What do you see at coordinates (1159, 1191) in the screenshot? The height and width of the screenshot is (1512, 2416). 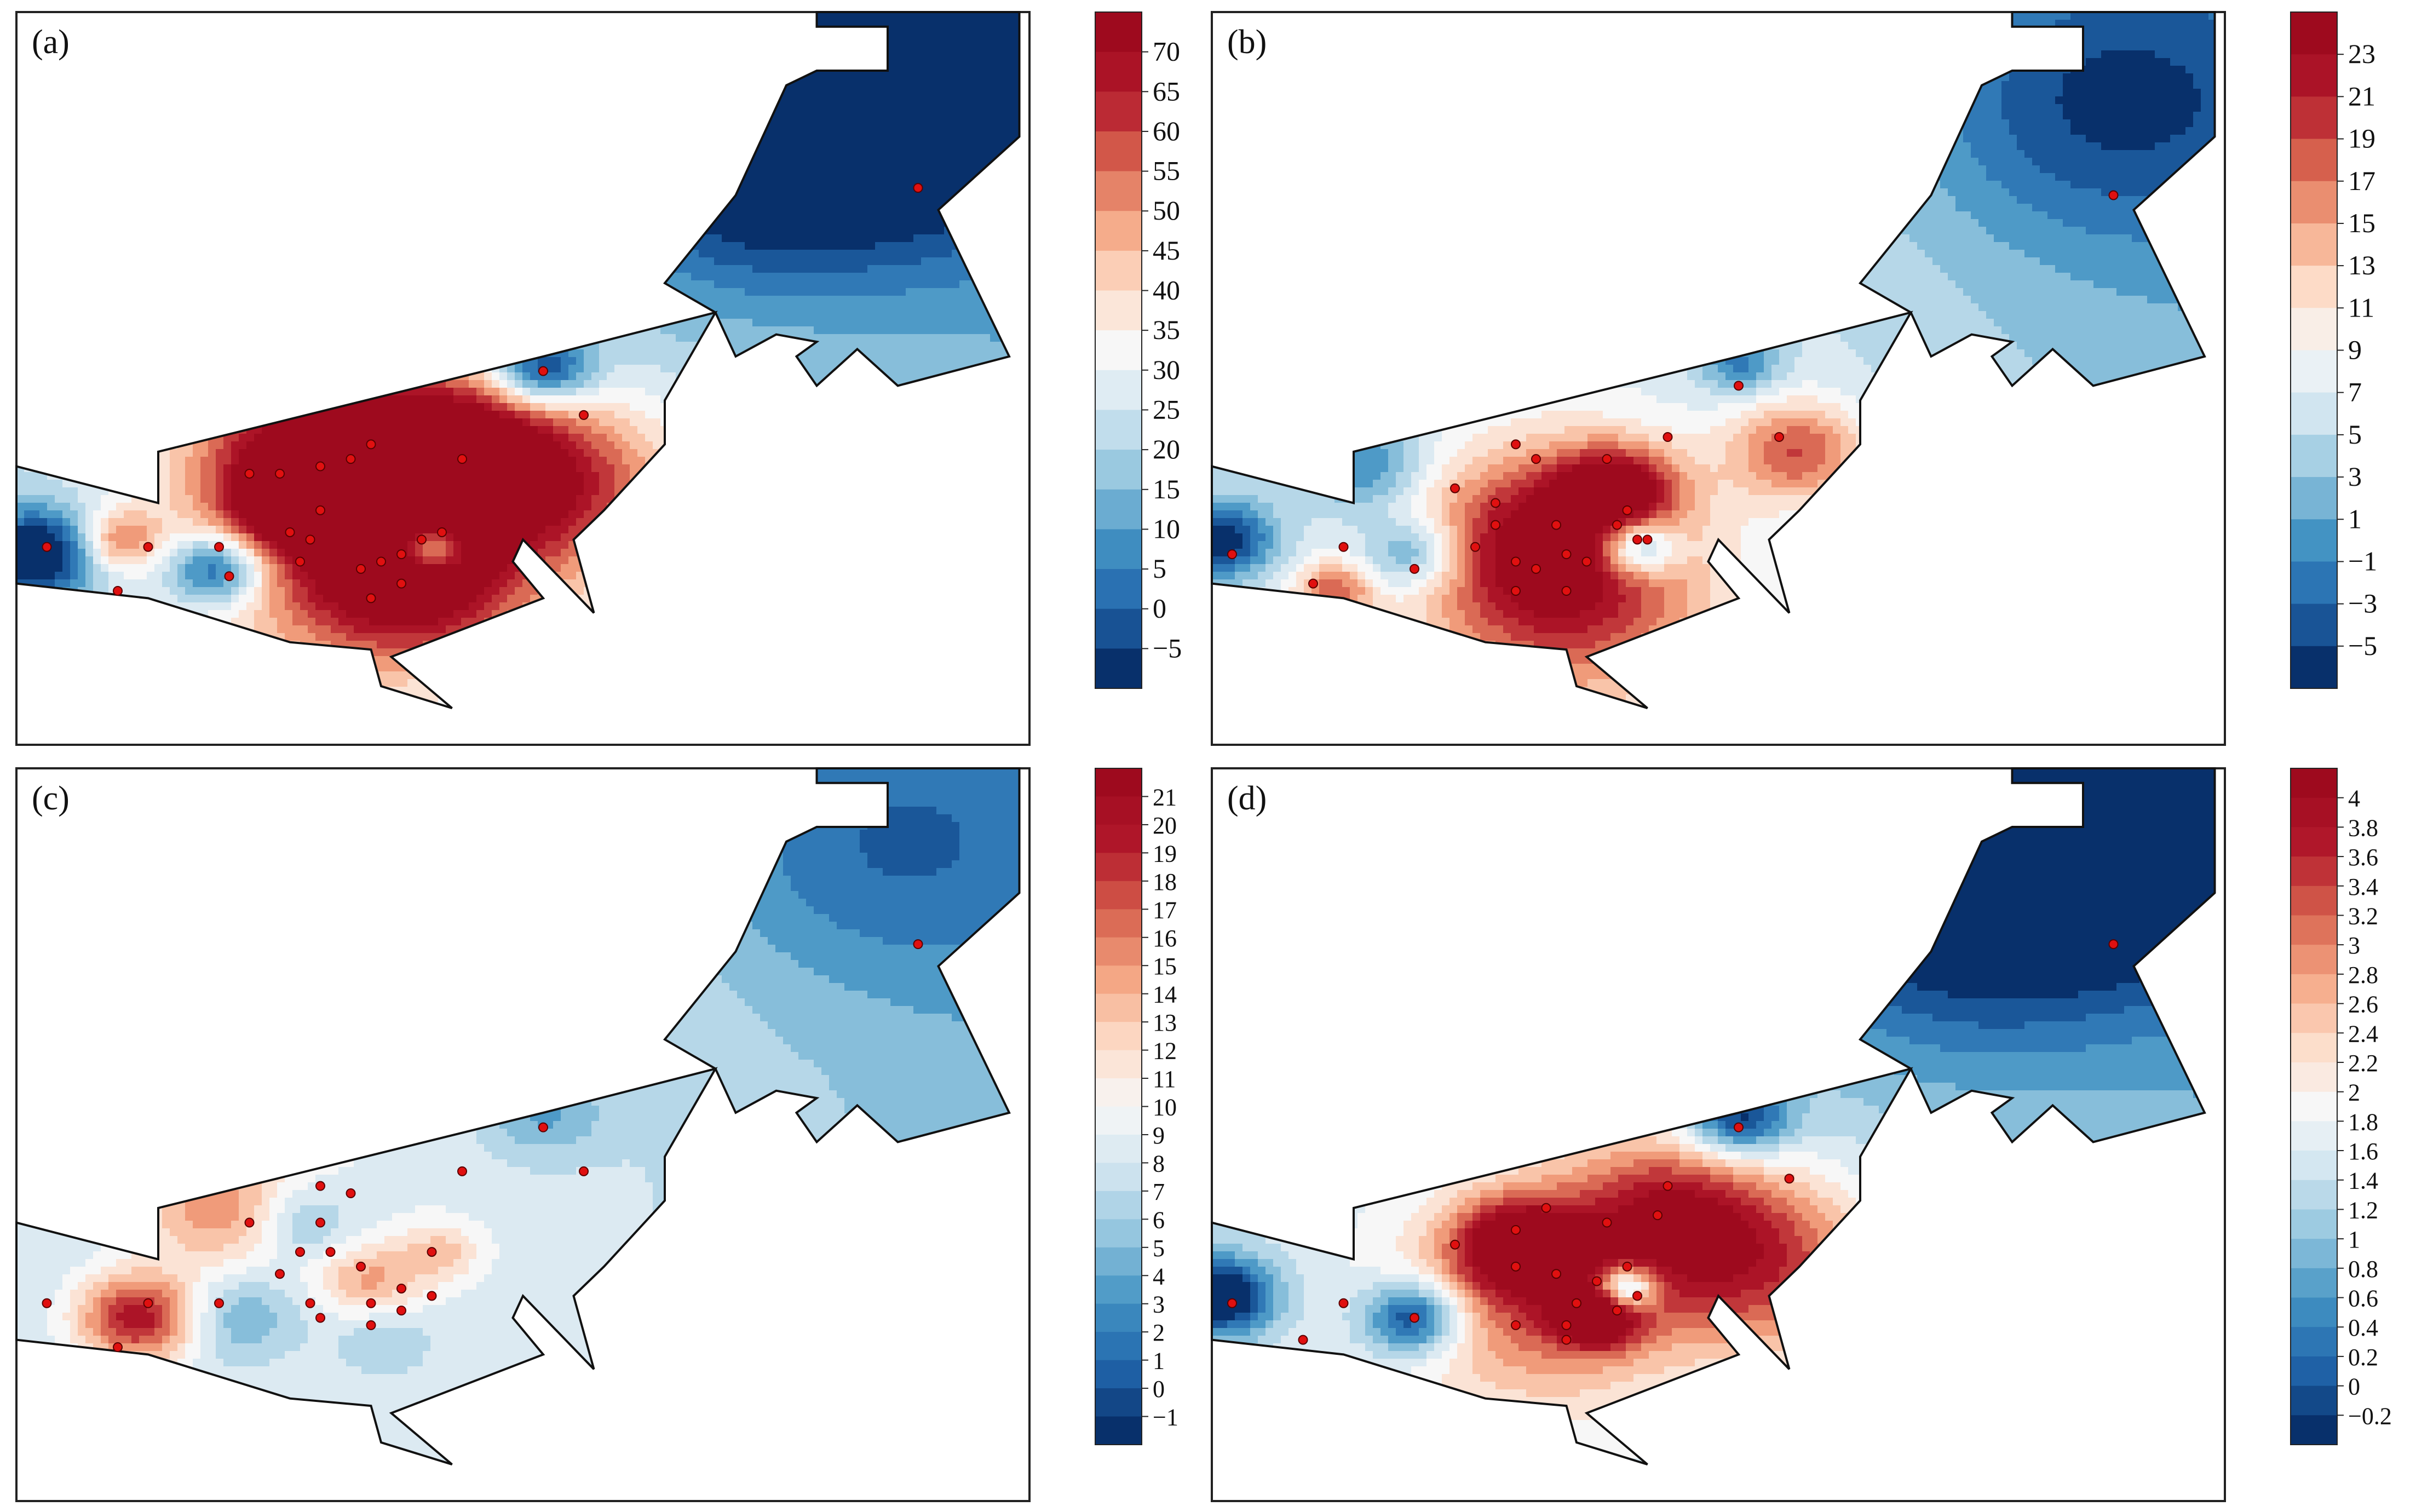 I see `colorbar-tick-label: 7` at bounding box center [1159, 1191].